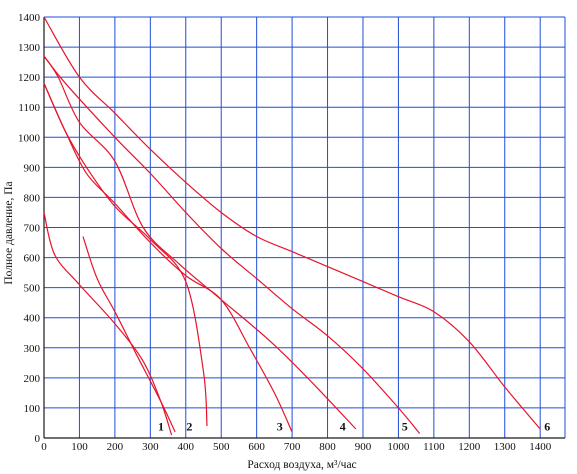 The image size is (577, 474). I want to click on curve-label-5: 5, so click(405, 426).